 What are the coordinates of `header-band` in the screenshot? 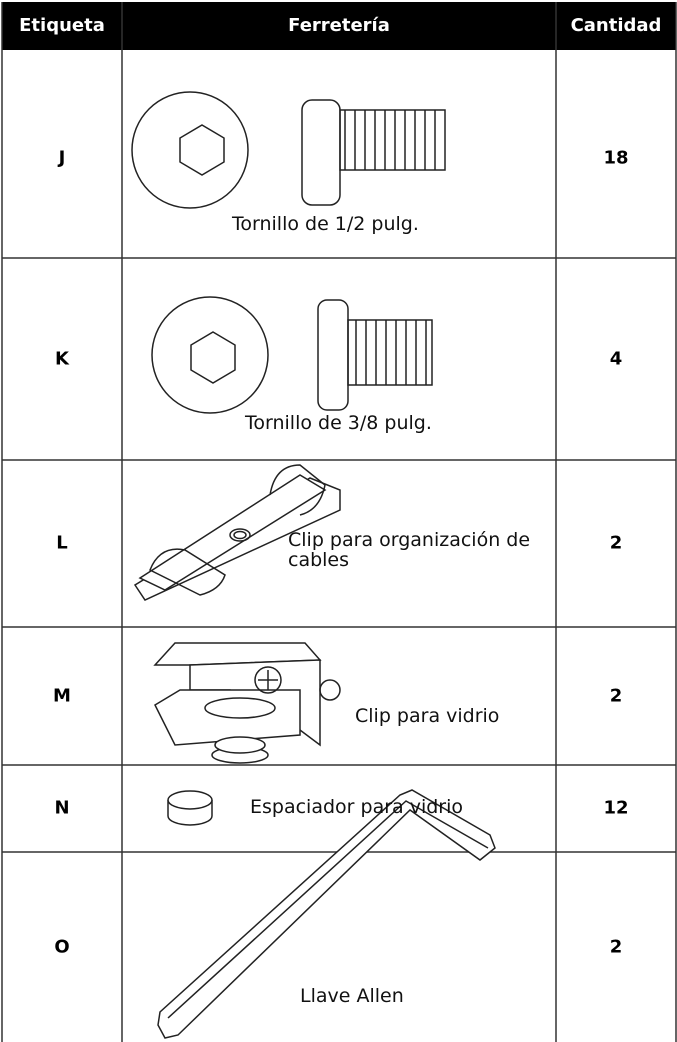 It's located at (339, 26).